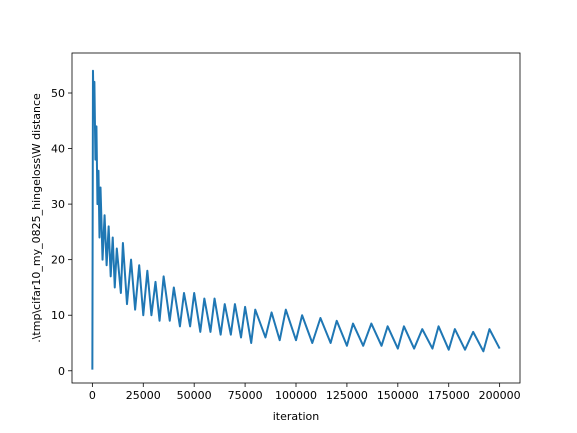 This screenshot has width=577, height=433. Describe the element at coordinates (61, 371) in the screenshot. I see `y-tick-label: 0` at that location.